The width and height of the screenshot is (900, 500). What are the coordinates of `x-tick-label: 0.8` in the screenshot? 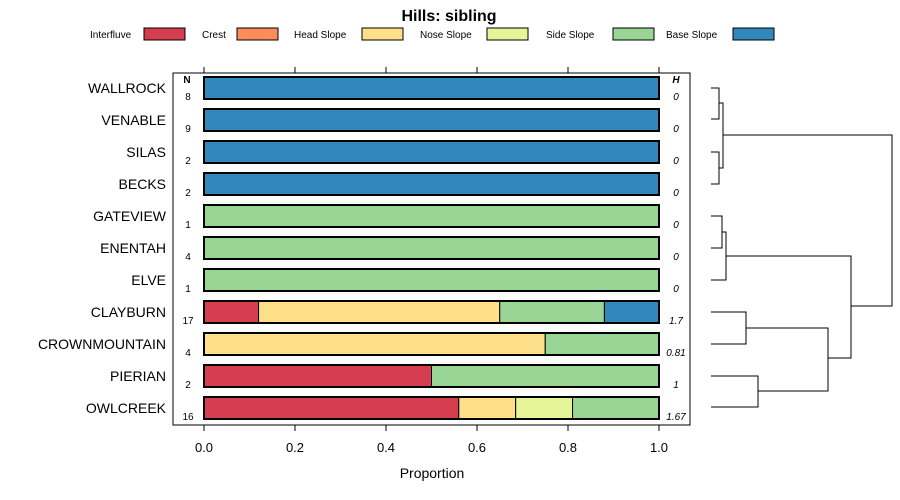 It's located at (568, 447).